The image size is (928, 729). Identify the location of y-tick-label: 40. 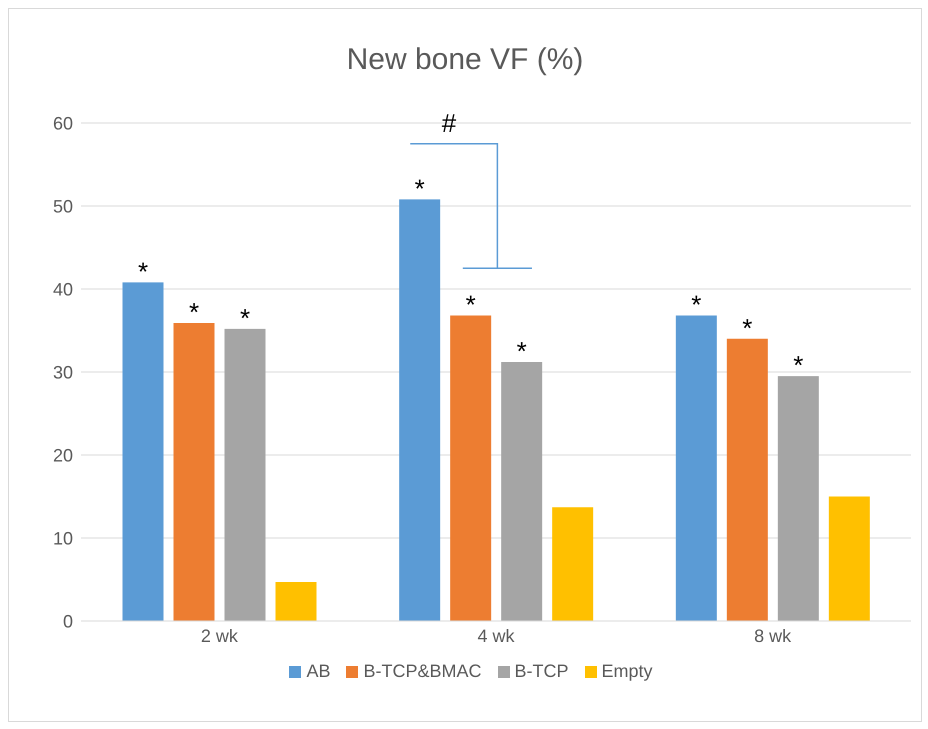
(62, 289).